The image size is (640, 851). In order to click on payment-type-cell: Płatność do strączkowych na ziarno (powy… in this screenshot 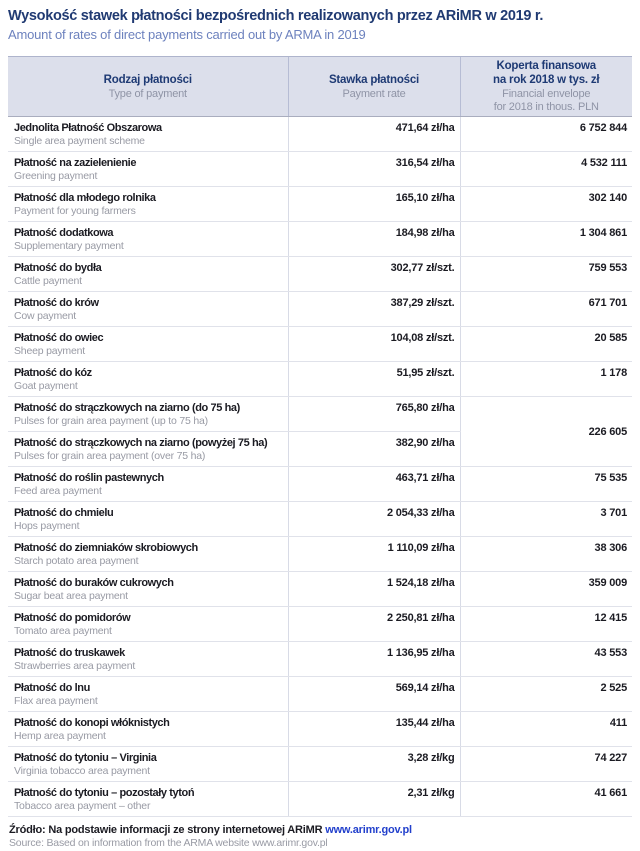, I will do `click(148, 449)`.